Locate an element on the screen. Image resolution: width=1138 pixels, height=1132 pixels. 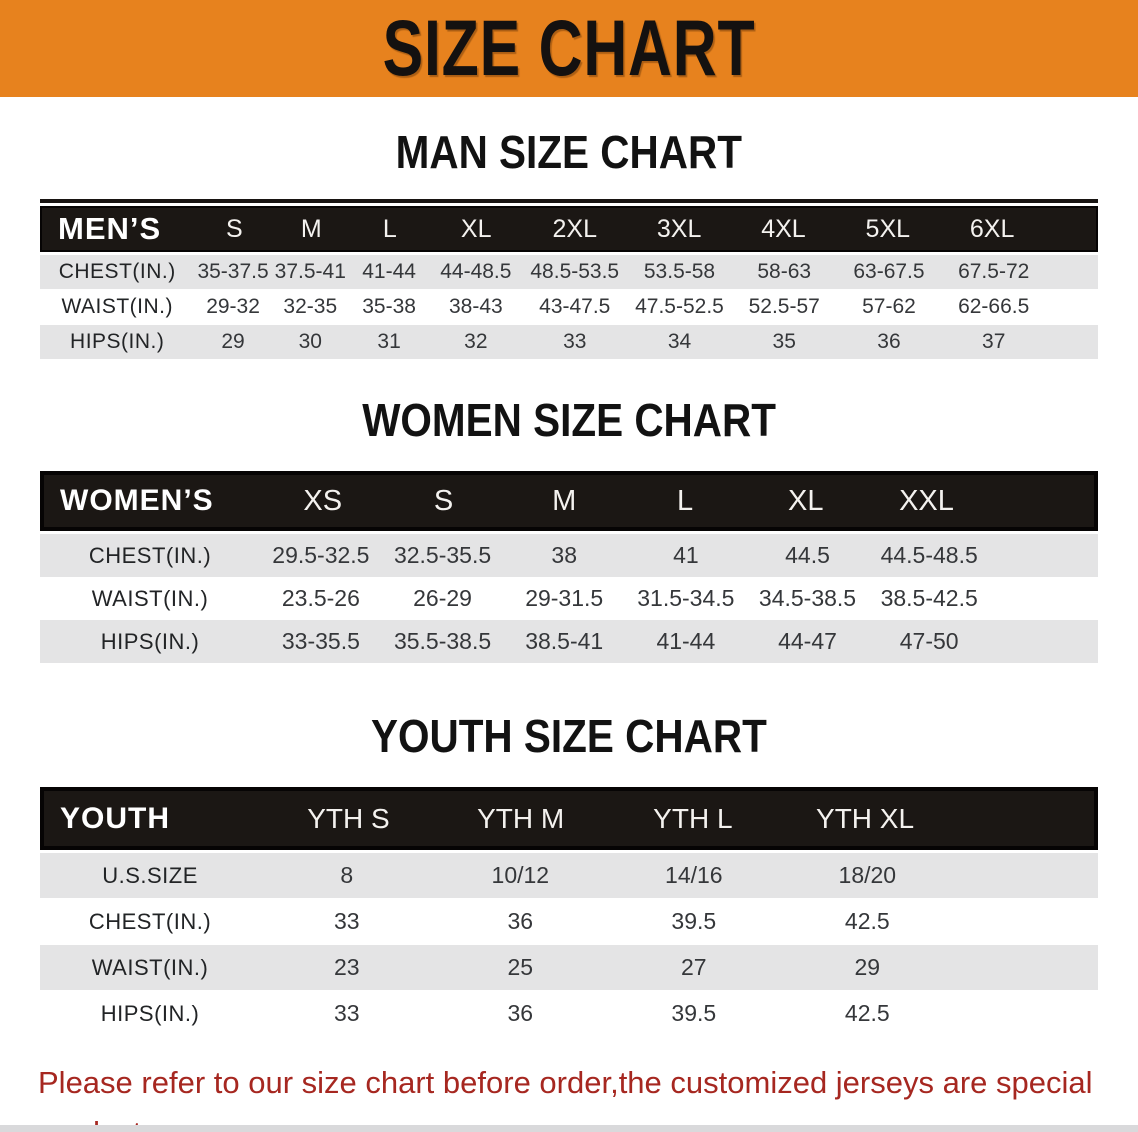
size-value-cell: 48.5-53.5 is located at coordinates (575, 271).